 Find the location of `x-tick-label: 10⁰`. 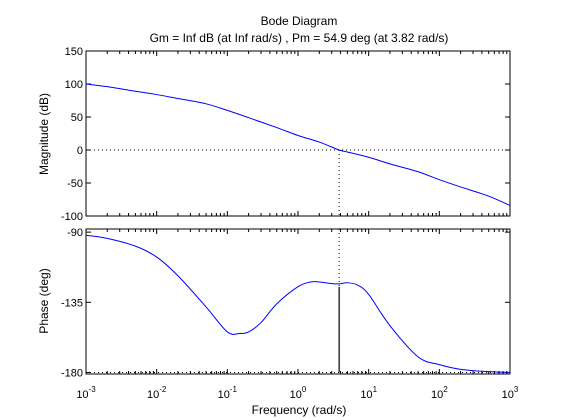

x-tick-label: 10⁰ is located at coordinates (298, 393).